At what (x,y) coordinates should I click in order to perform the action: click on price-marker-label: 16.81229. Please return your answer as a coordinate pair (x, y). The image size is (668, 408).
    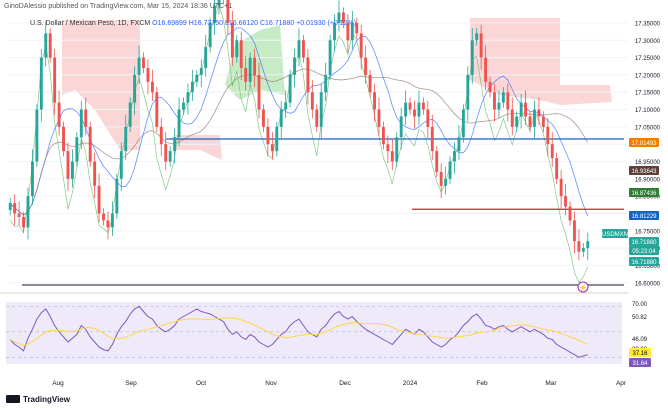
    Looking at the image, I should click on (644, 217).